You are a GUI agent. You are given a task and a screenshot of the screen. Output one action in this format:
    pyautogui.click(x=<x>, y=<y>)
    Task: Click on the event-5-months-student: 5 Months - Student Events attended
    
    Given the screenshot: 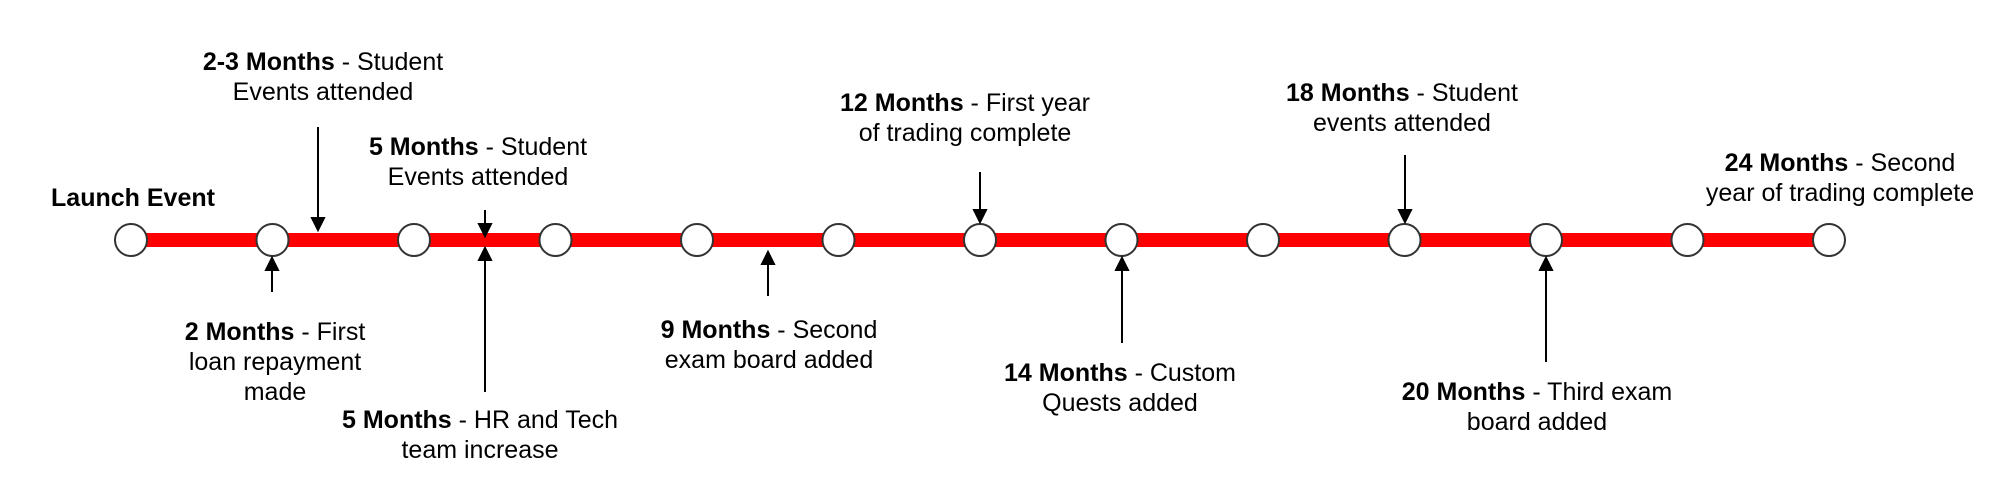 What is the action you would take?
    pyautogui.click(x=478, y=162)
    